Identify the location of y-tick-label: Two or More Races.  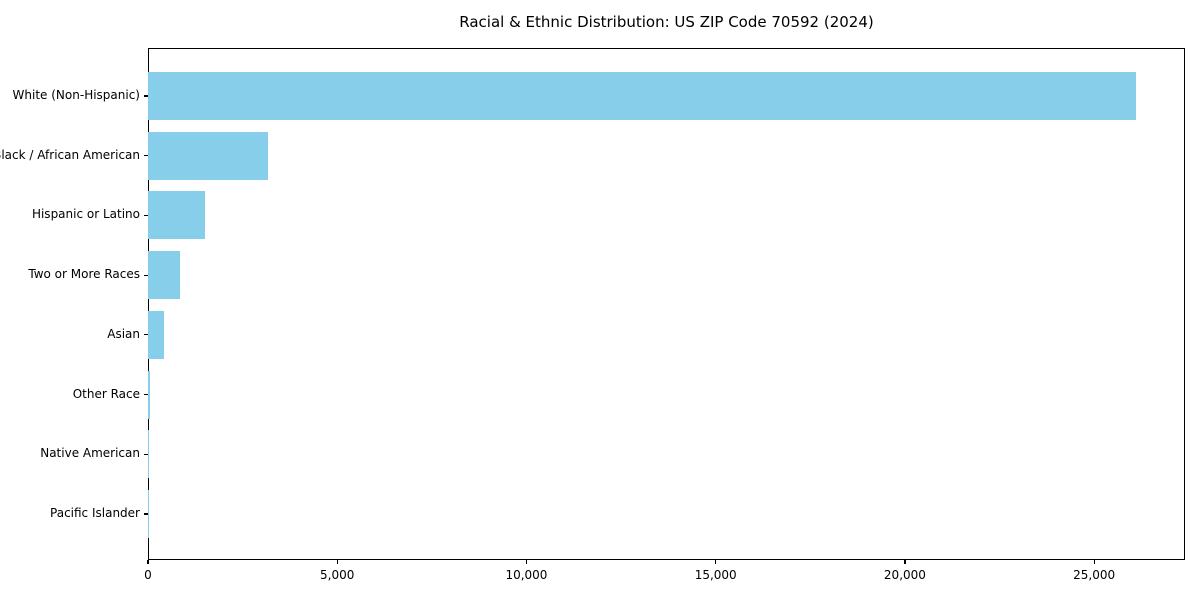
(84, 274).